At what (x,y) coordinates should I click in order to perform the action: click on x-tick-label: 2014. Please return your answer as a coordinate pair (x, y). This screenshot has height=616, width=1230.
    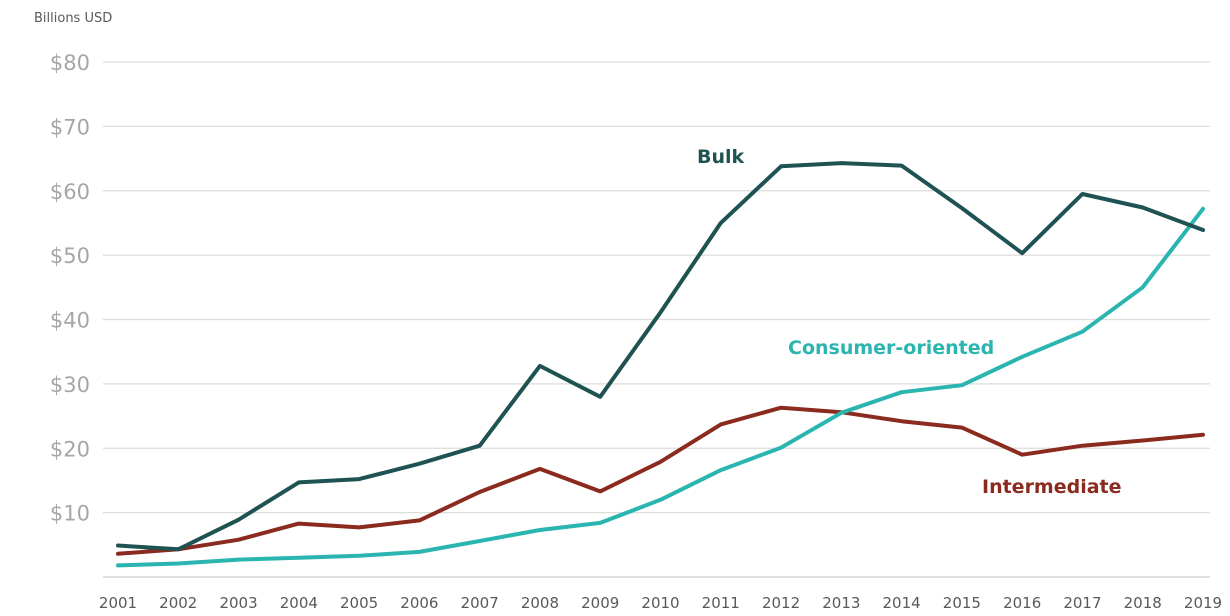
    Looking at the image, I should click on (902, 603).